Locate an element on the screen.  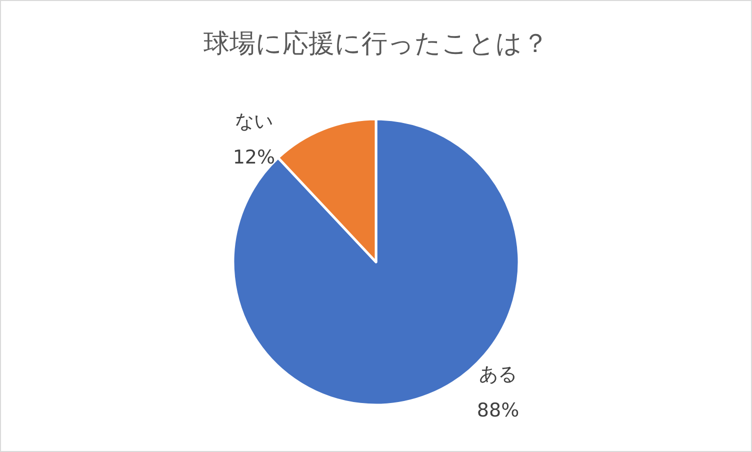
slice-label: ない is located at coordinates (253, 121).